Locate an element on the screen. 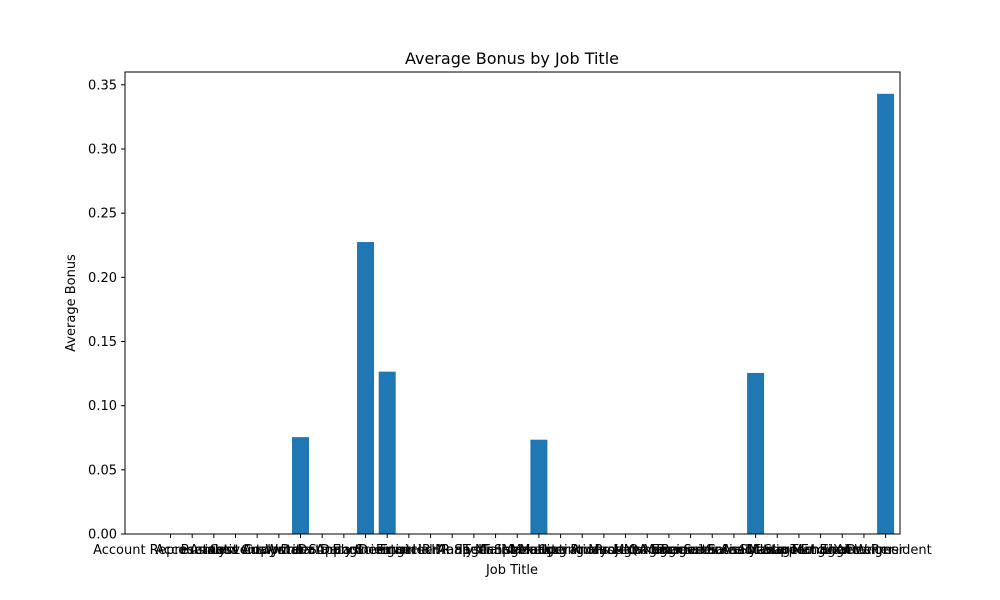  x-tick-label: HR Specialist is located at coordinates (473, 550).